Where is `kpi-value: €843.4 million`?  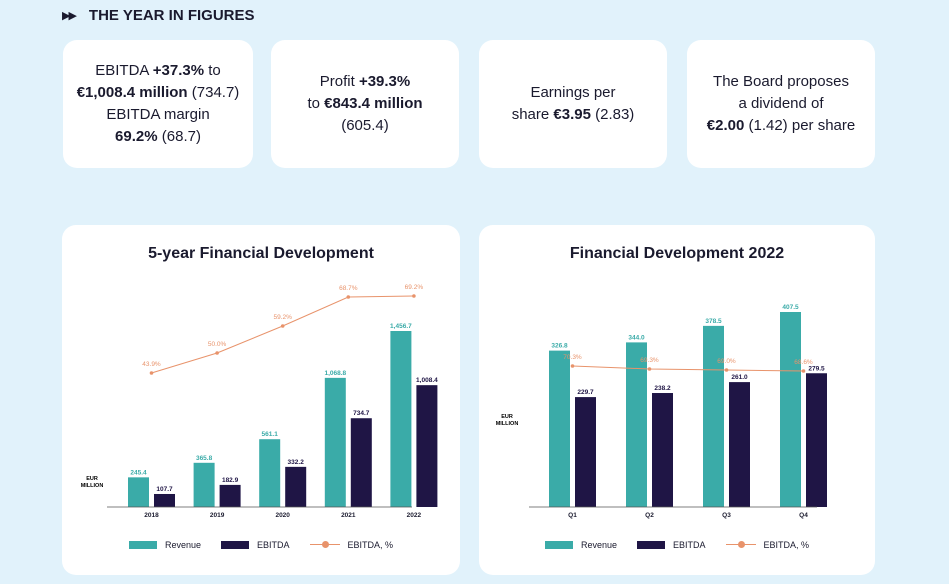
kpi-value: €843.4 million is located at coordinates (373, 103).